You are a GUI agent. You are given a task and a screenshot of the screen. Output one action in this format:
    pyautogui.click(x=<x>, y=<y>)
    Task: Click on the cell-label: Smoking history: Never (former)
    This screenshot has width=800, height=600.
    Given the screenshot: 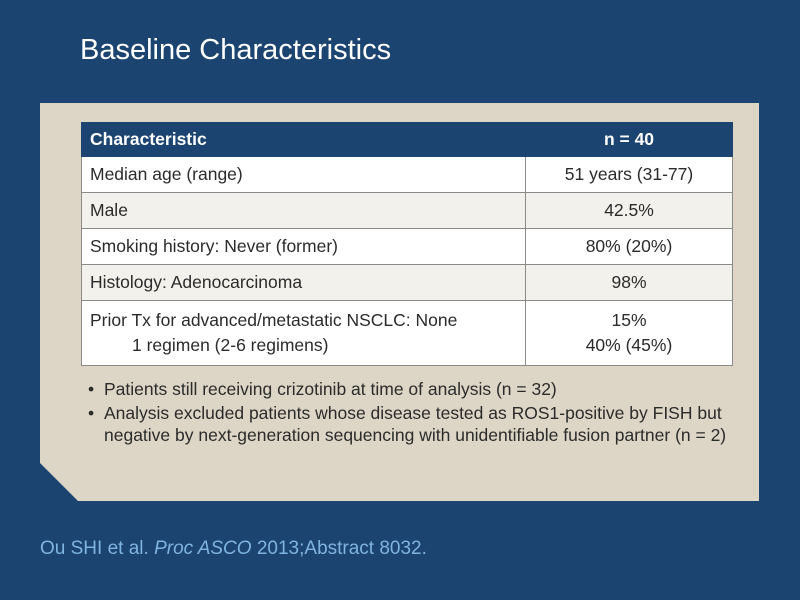 What is the action you would take?
    pyautogui.click(x=303, y=246)
    